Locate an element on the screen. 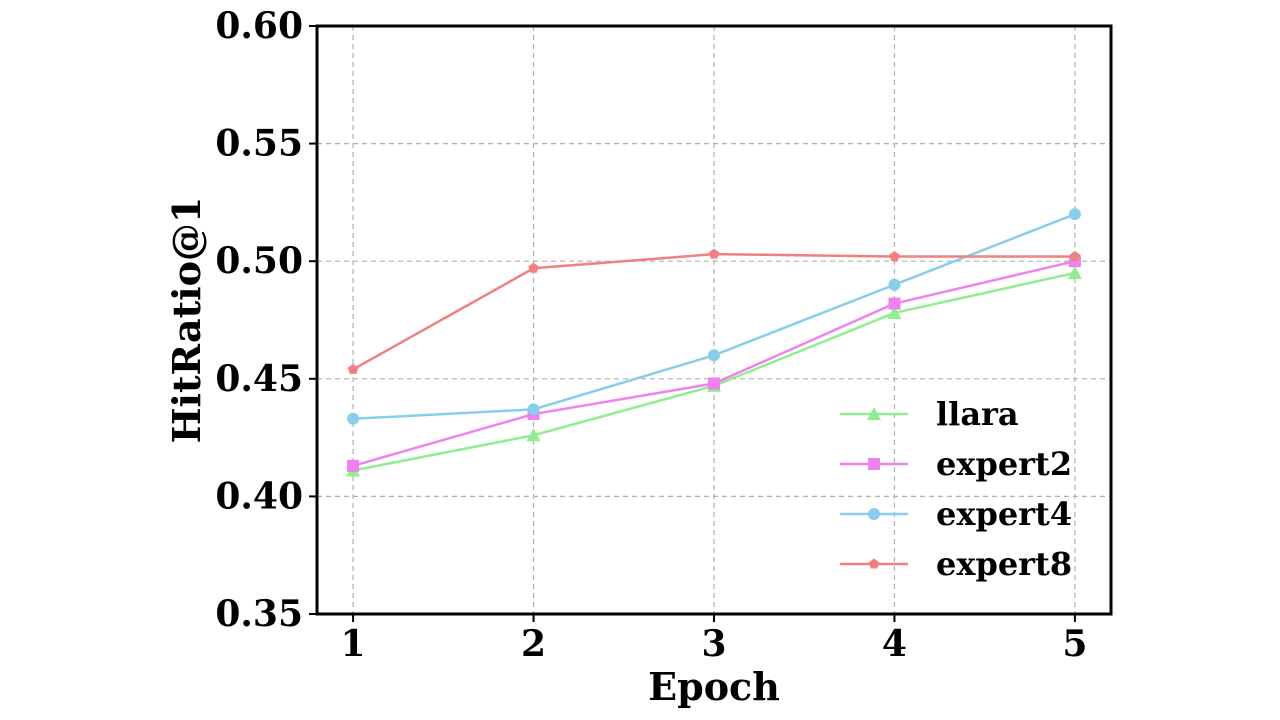 The image size is (1280, 720). y-tick-label: 0.55 is located at coordinates (259, 144).